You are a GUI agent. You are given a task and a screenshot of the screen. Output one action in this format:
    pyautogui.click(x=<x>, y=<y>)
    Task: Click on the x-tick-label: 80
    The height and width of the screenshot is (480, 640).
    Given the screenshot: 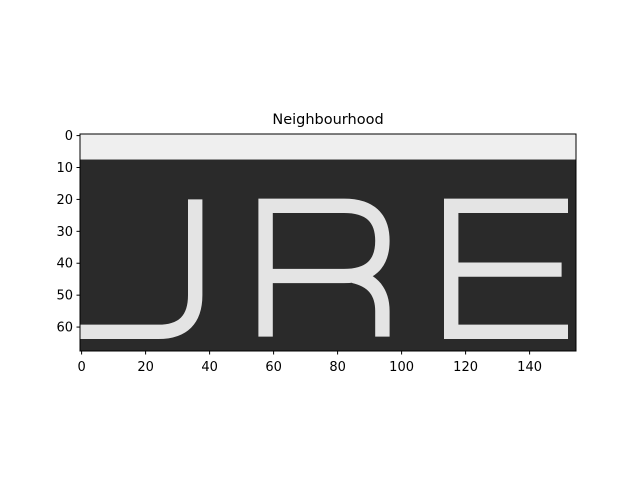 What is the action you would take?
    pyautogui.click(x=337, y=367)
    